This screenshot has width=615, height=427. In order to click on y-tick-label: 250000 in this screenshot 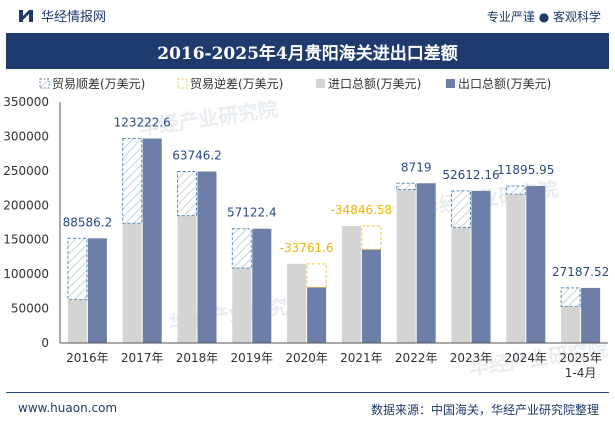, I will do `click(26, 171)`.